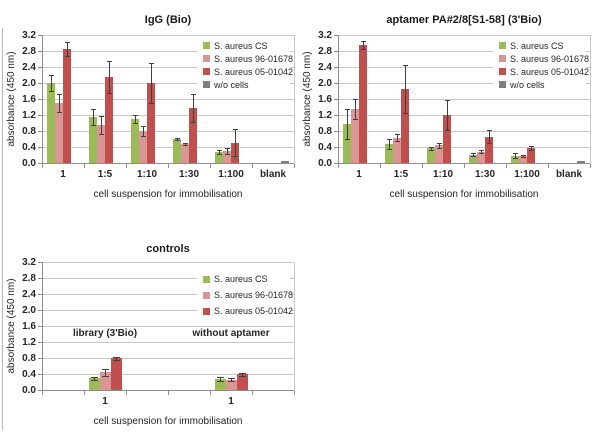 This screenshot has width=600, height=447. What do you see at coordinates (2, 229) in the screenshot?
I see `left-border-line` at bounding box center [2, 229].